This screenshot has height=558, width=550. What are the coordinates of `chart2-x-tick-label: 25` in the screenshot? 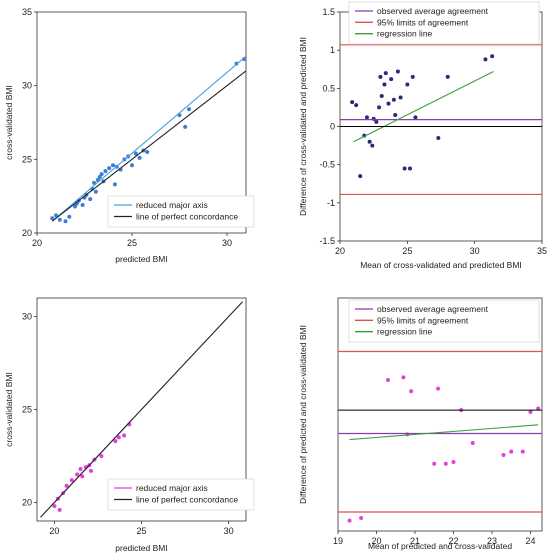 It's located at (407, 251).